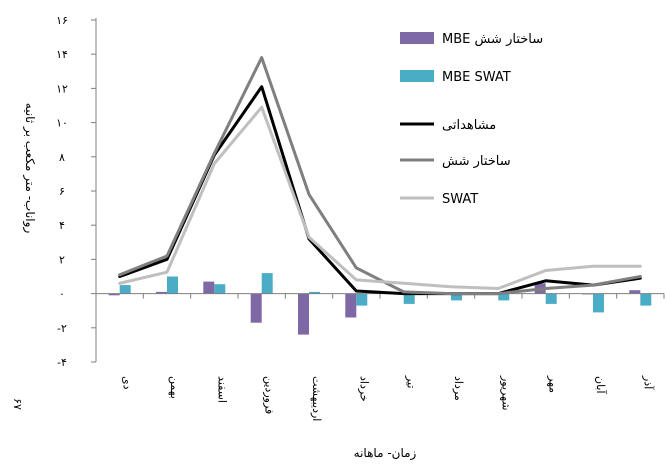 The image size is (666, 469). Describe the element at coordinates (385, 453) in the screenshot. I see `x-axis-title: زمان- ماهانه` at that location.